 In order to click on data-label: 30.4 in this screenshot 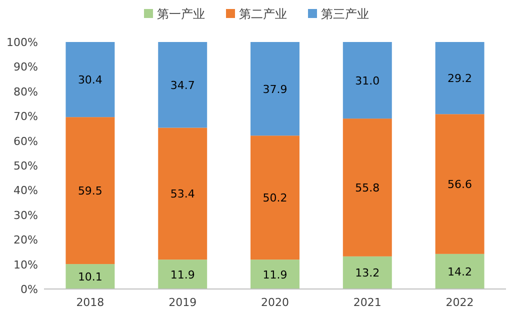, I will do `click(90, 80)`.